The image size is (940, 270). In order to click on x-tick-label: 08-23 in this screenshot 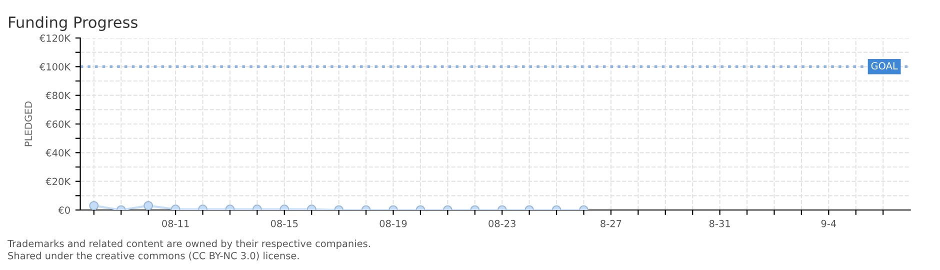, I will do `click(502, 224)`.